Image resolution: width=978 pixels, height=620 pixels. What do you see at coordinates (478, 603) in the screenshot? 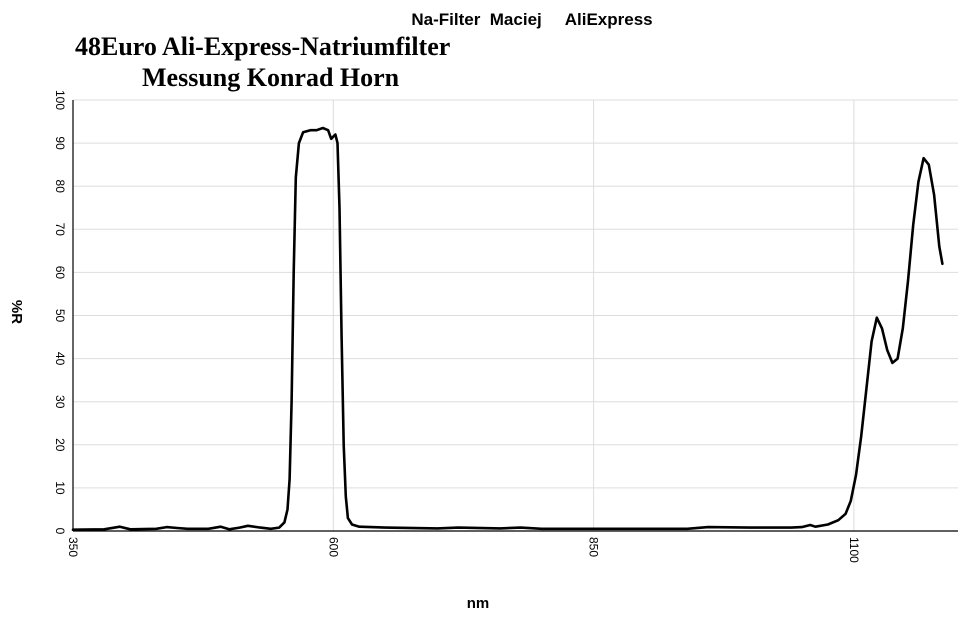
I see `x-axis-label: nm` at bounding box center [478, 603].